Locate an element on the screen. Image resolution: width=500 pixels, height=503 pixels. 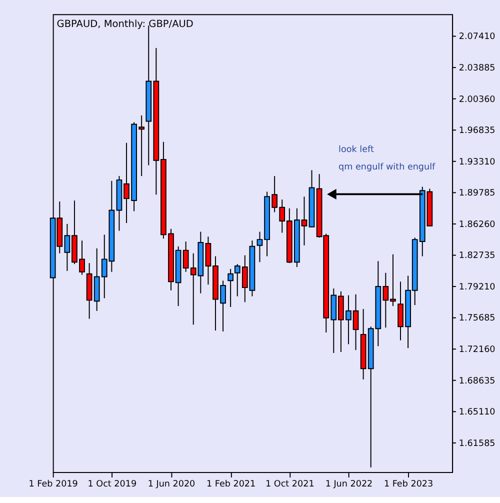
annotation: qm engulf with engulf is located at coordinates (387, 167).